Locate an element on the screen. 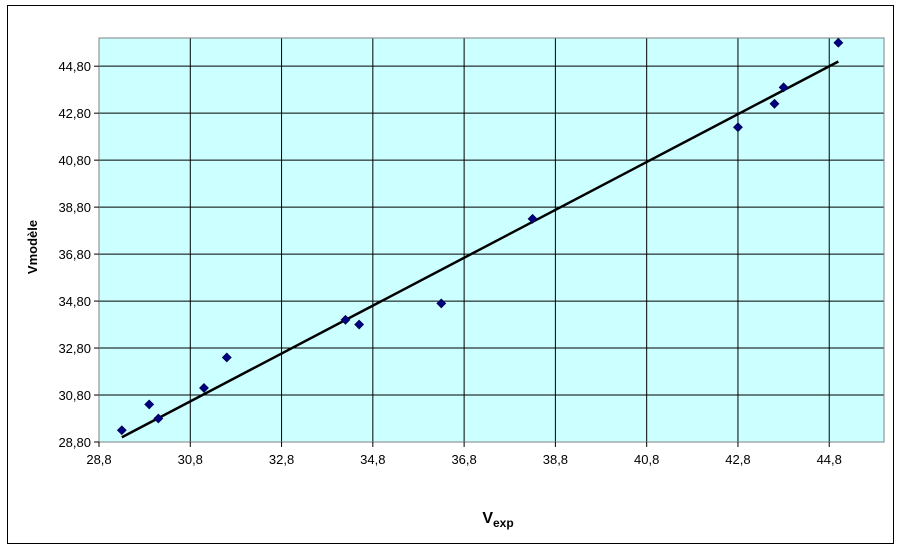  x-axis-title: Vexp is located at coordinates (497, 520).